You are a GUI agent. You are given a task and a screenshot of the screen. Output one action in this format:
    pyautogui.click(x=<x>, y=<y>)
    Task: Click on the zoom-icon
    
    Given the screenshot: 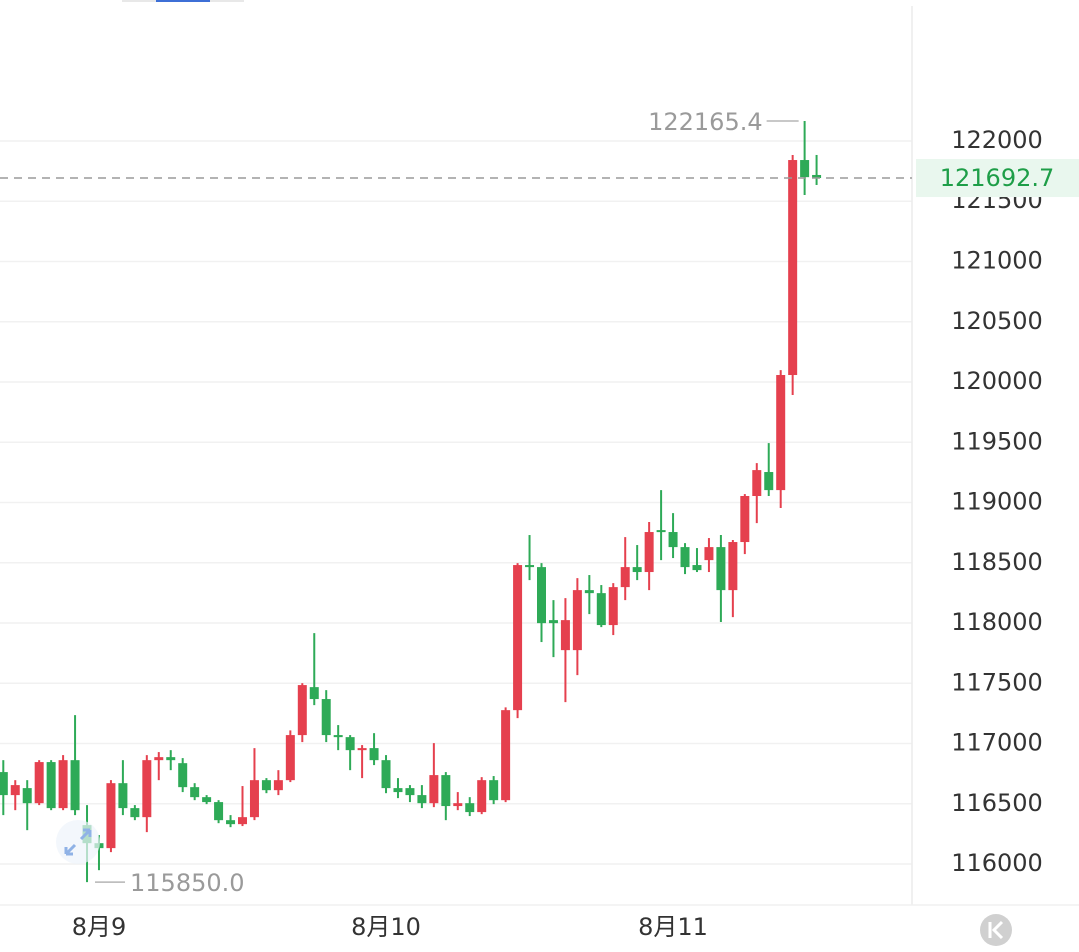 What is the action you would take?
    pyautogui.click(x=78, y=842)
    